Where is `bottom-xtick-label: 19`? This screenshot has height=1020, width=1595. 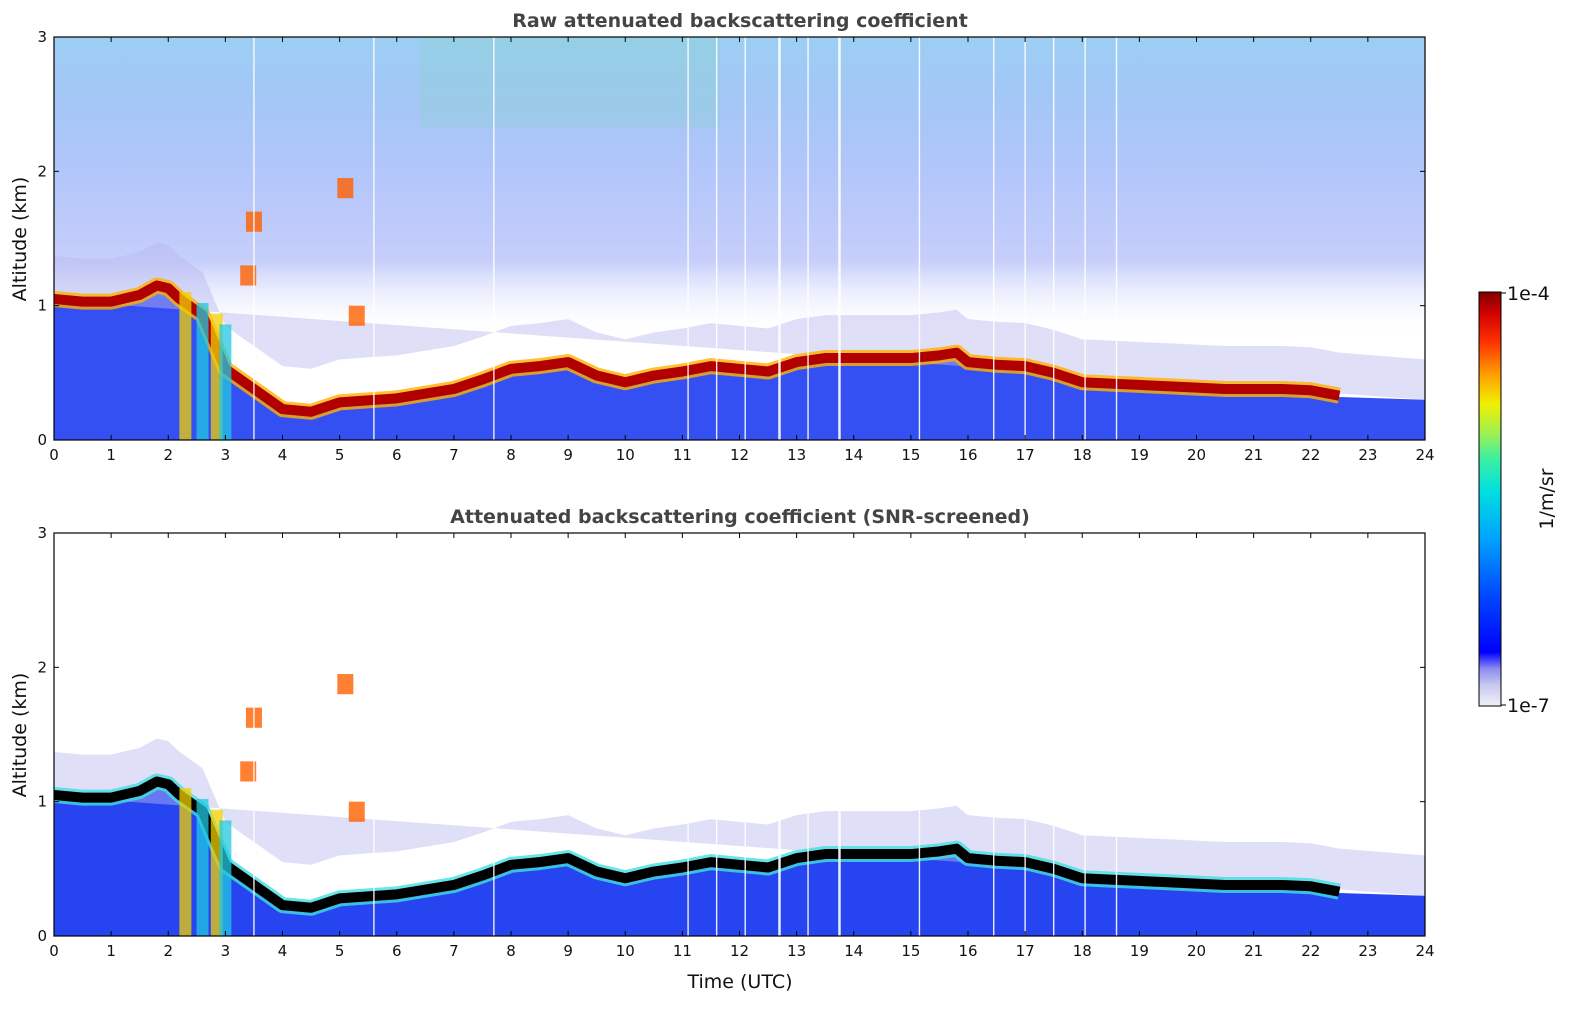 bottom-xtick-label: 19 is located at coordinates (1139, 951).